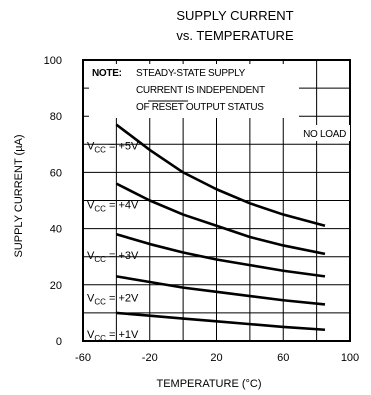 The image size is (371, 395). Describe the element at coordinates (113, 207) in the screenshot. I see `series-label-2: VCC = +4V` at that location.